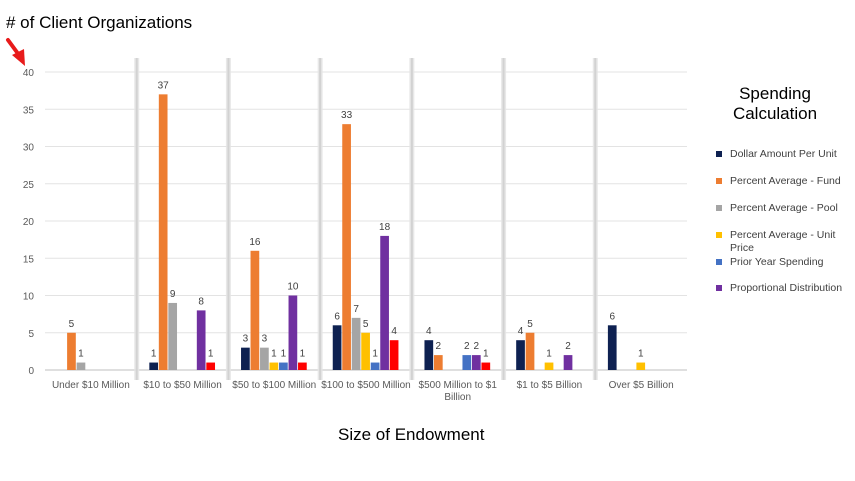 The image size is (855, 481). What do you see at coordinates (366, 385) in the screenshot?
I see `x-tick-label: $100 to $500 Million` at bounding box center [366, 385].